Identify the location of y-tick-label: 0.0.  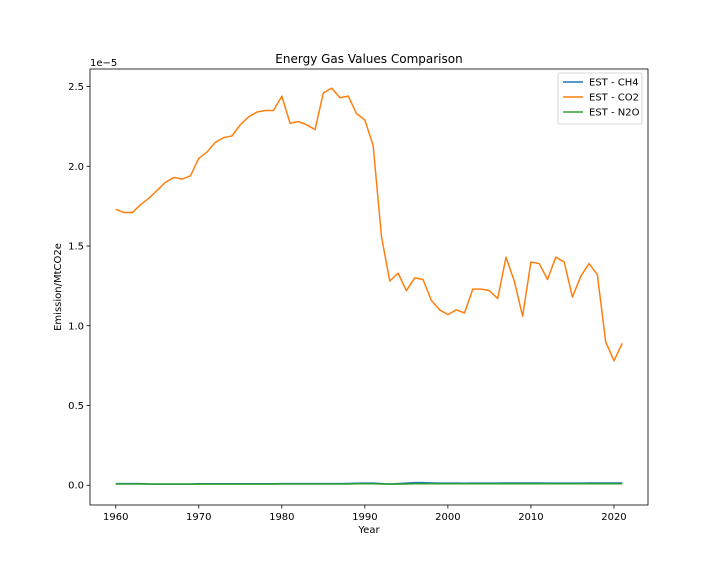
(76, 486).